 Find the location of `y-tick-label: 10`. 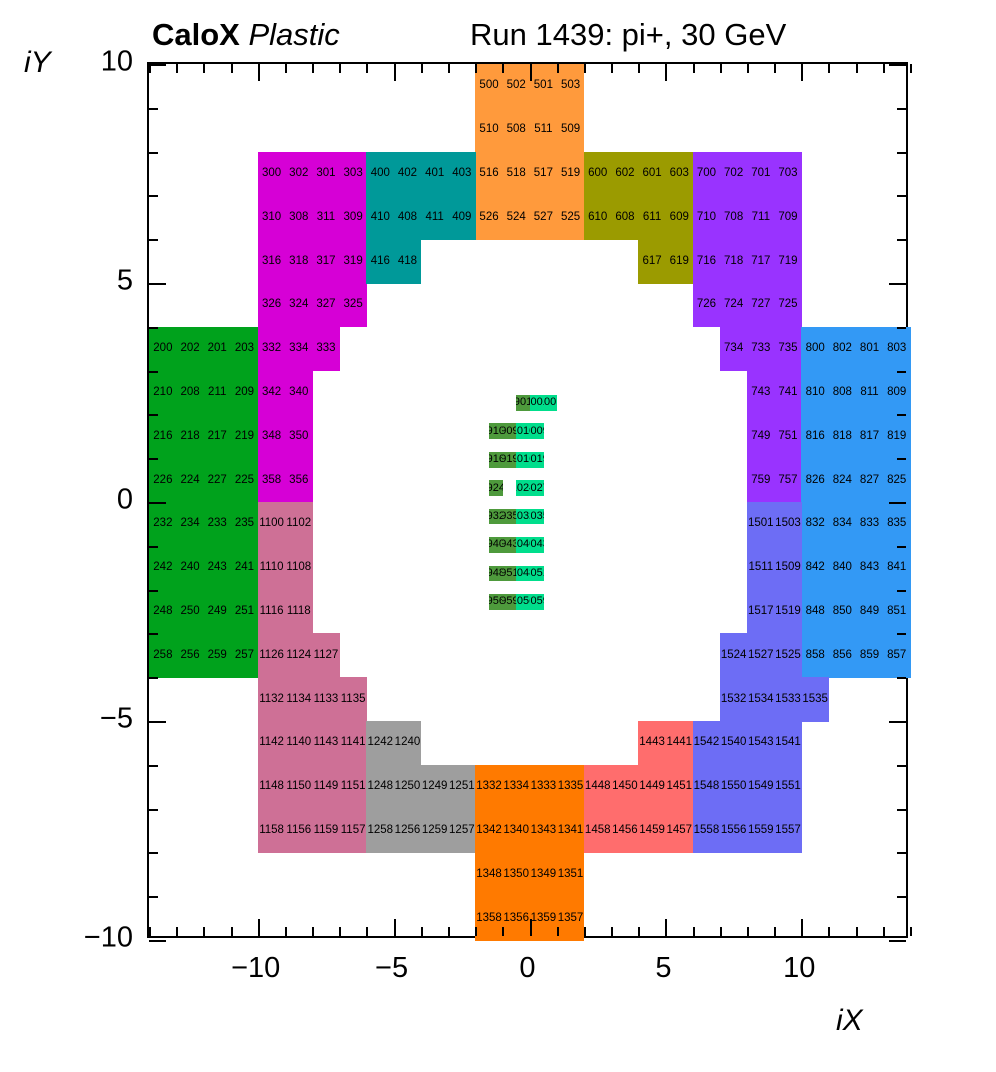

y-tick-label: 10 is located at coordinates (116, 61).